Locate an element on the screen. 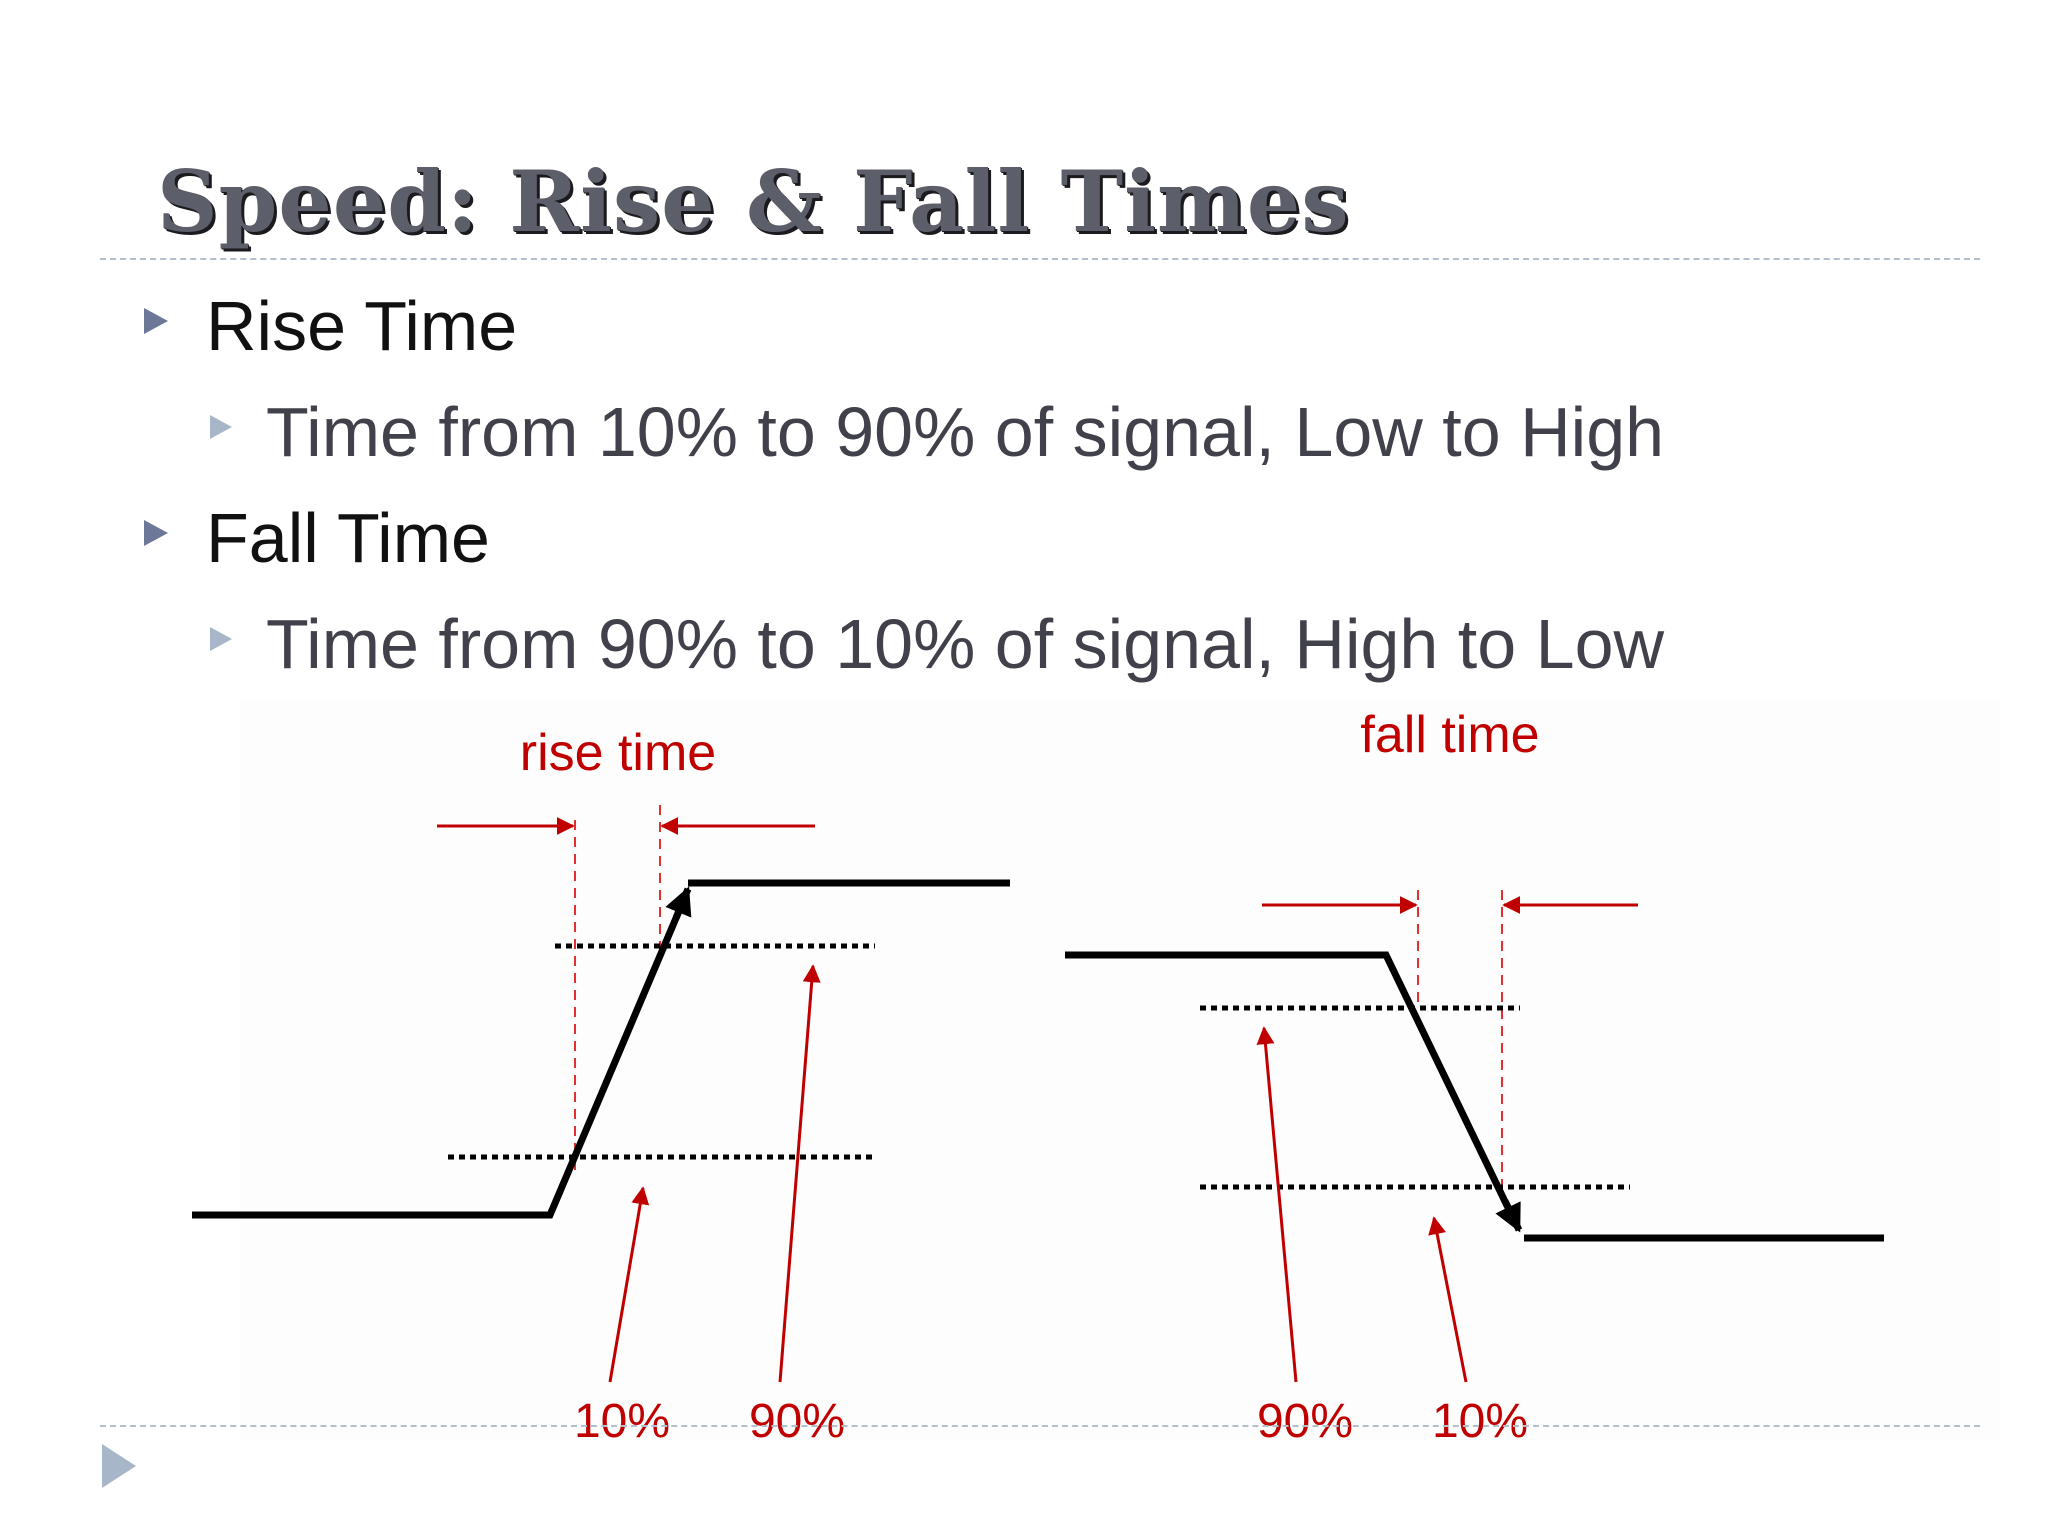  bullet-label: Fall Time is located at coordinates (348, 538).